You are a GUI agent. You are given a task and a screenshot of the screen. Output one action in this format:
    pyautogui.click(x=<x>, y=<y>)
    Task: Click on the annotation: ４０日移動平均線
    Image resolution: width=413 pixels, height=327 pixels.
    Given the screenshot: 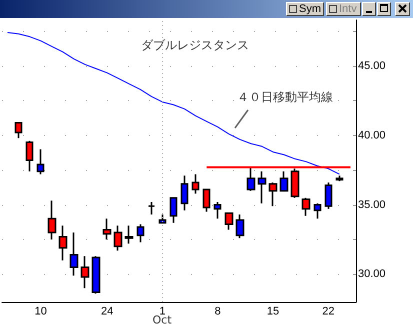 What is the action you would take?
    pyautogui.click(x=285, y=97)
    